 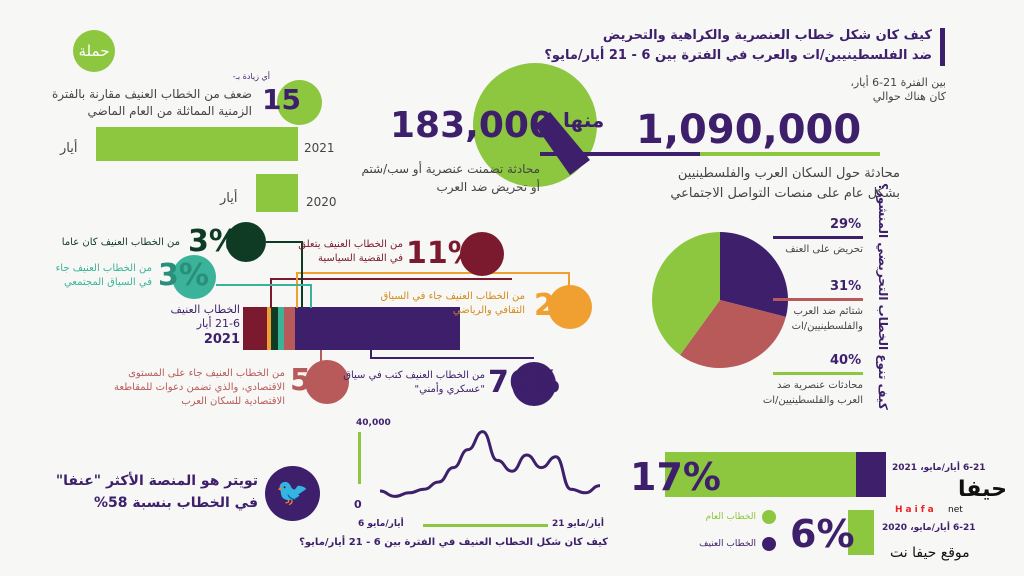 I want to click on bar-2020-year: 2020, so click(x=321, y=202).